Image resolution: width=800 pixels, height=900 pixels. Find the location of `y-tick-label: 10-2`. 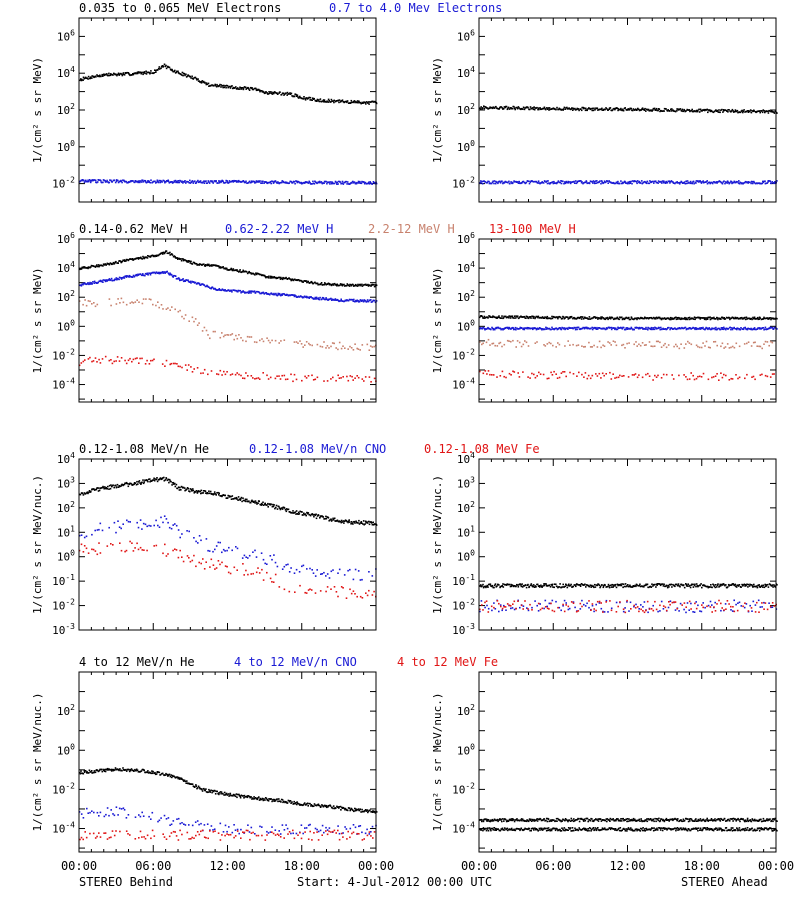

y-tick-label: 10-2 is located at coordinates (63, 183).